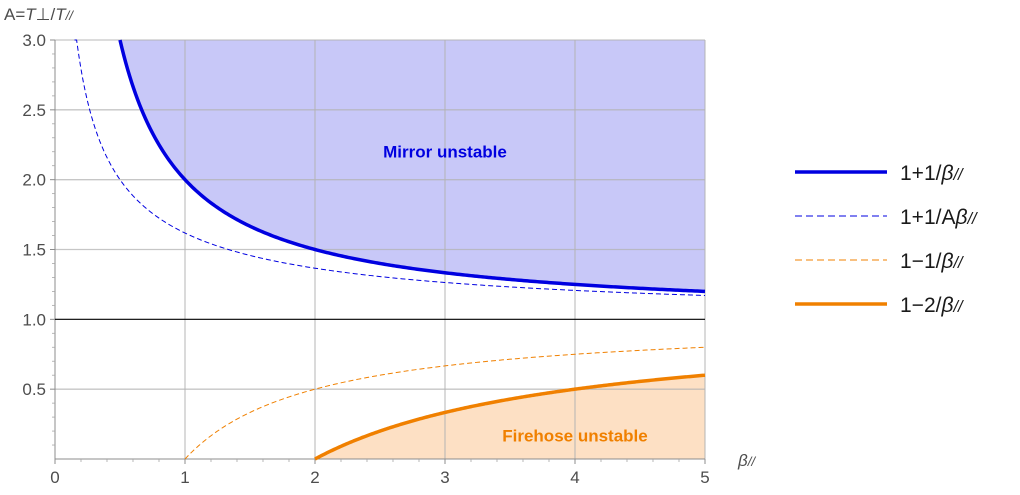 This screenshot has width=1020, height=495. Describe the element at coordinates (39, 14) in the screenshot. I see `y-axis-title: A=T⊥/T//` at that location.